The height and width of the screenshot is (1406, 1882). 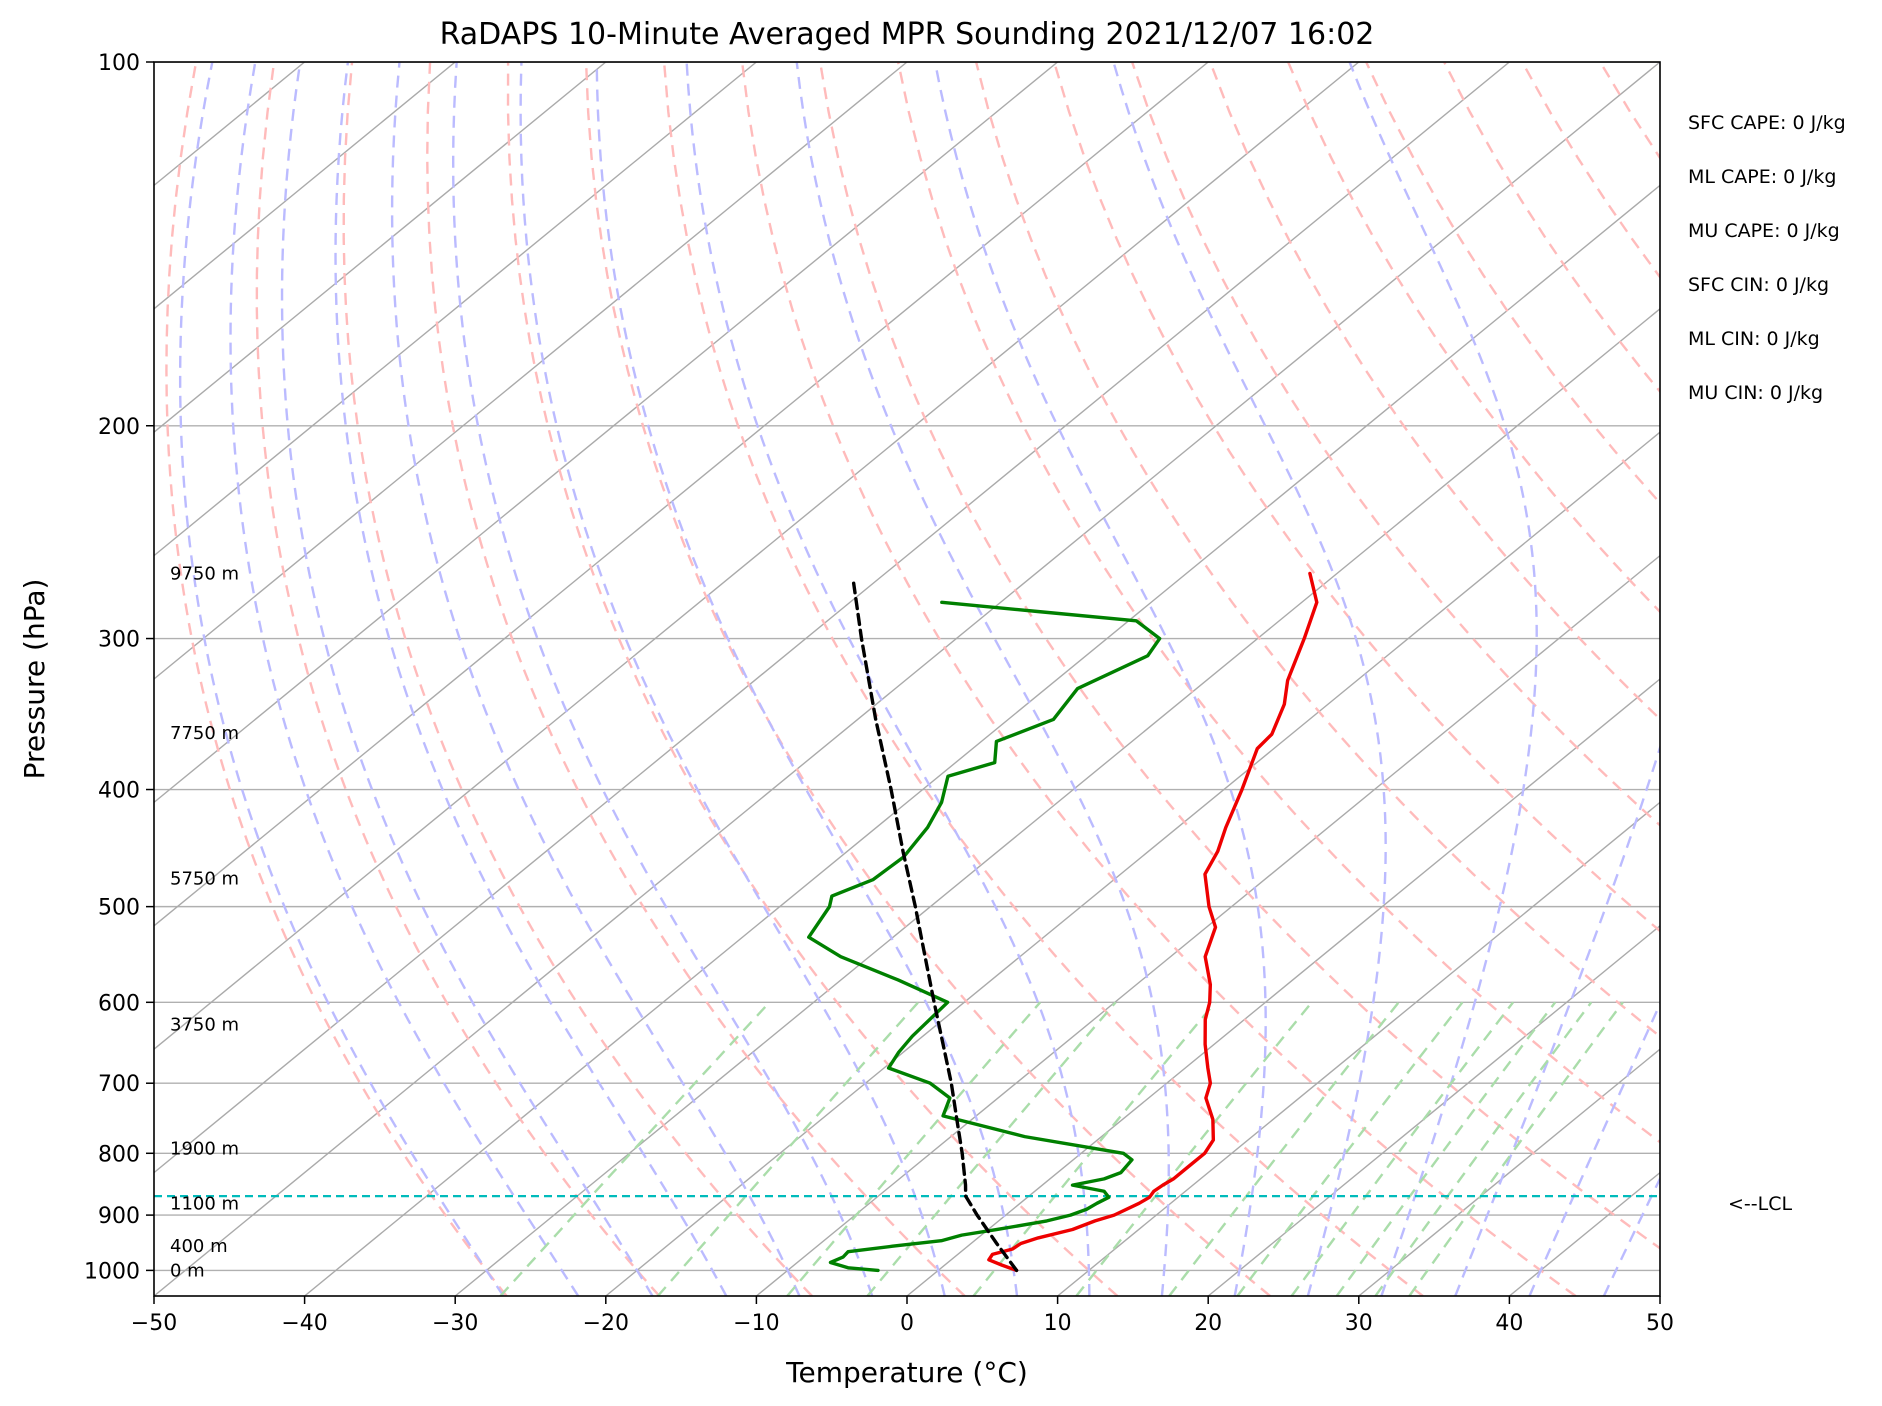 I want to click on y-tick-label: 700, so click(x=119, y=1084).